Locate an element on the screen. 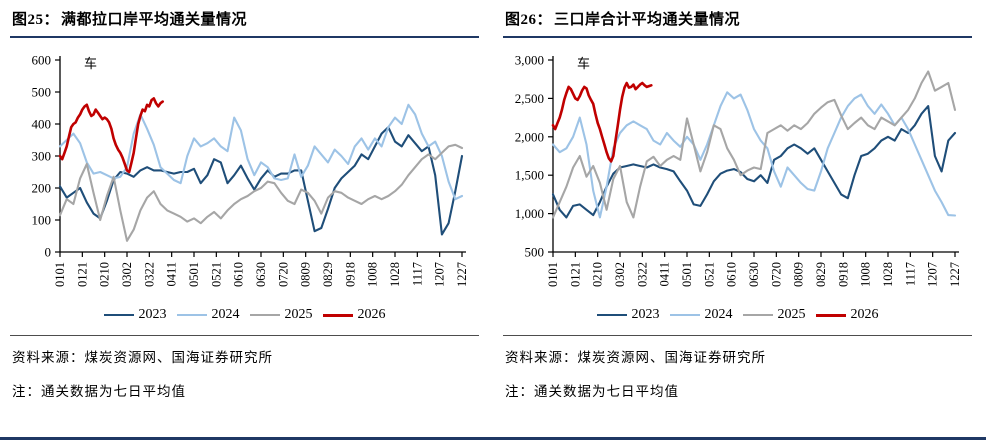  figure-26-source: 资料来源：煤炭资源网、国海证券研究所 is located at coordinates (737, 350).